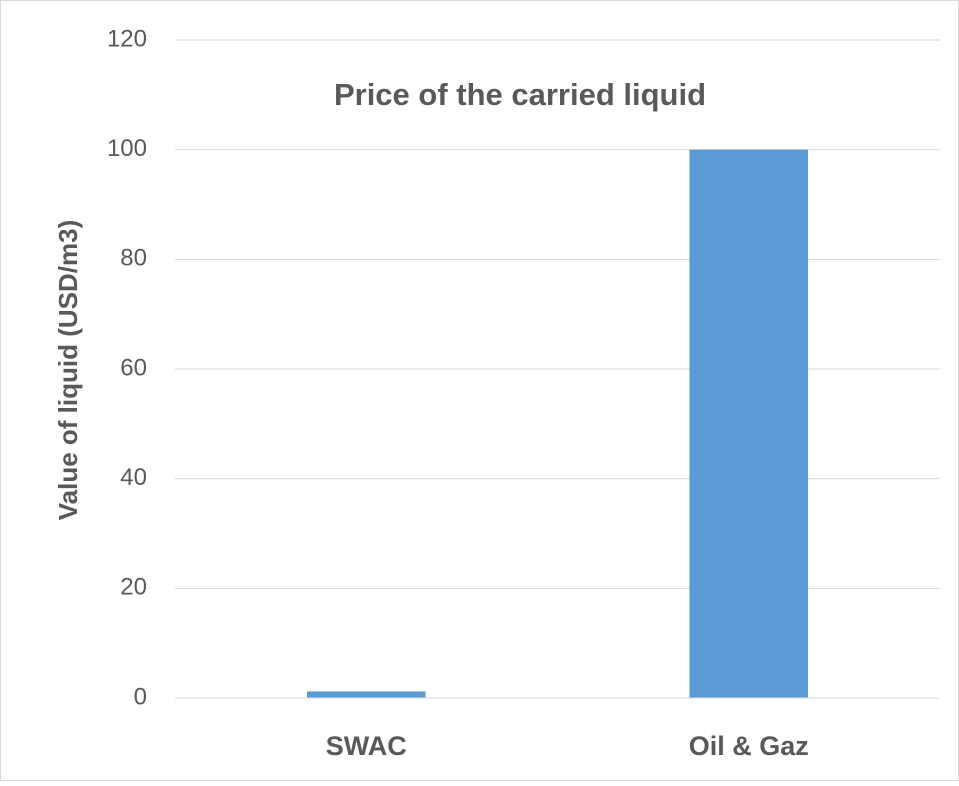 The image size is (959, 786). Describe the element at coordinates (133, 367) in the screenshot. I see `y-tick-label: 60` at that location.